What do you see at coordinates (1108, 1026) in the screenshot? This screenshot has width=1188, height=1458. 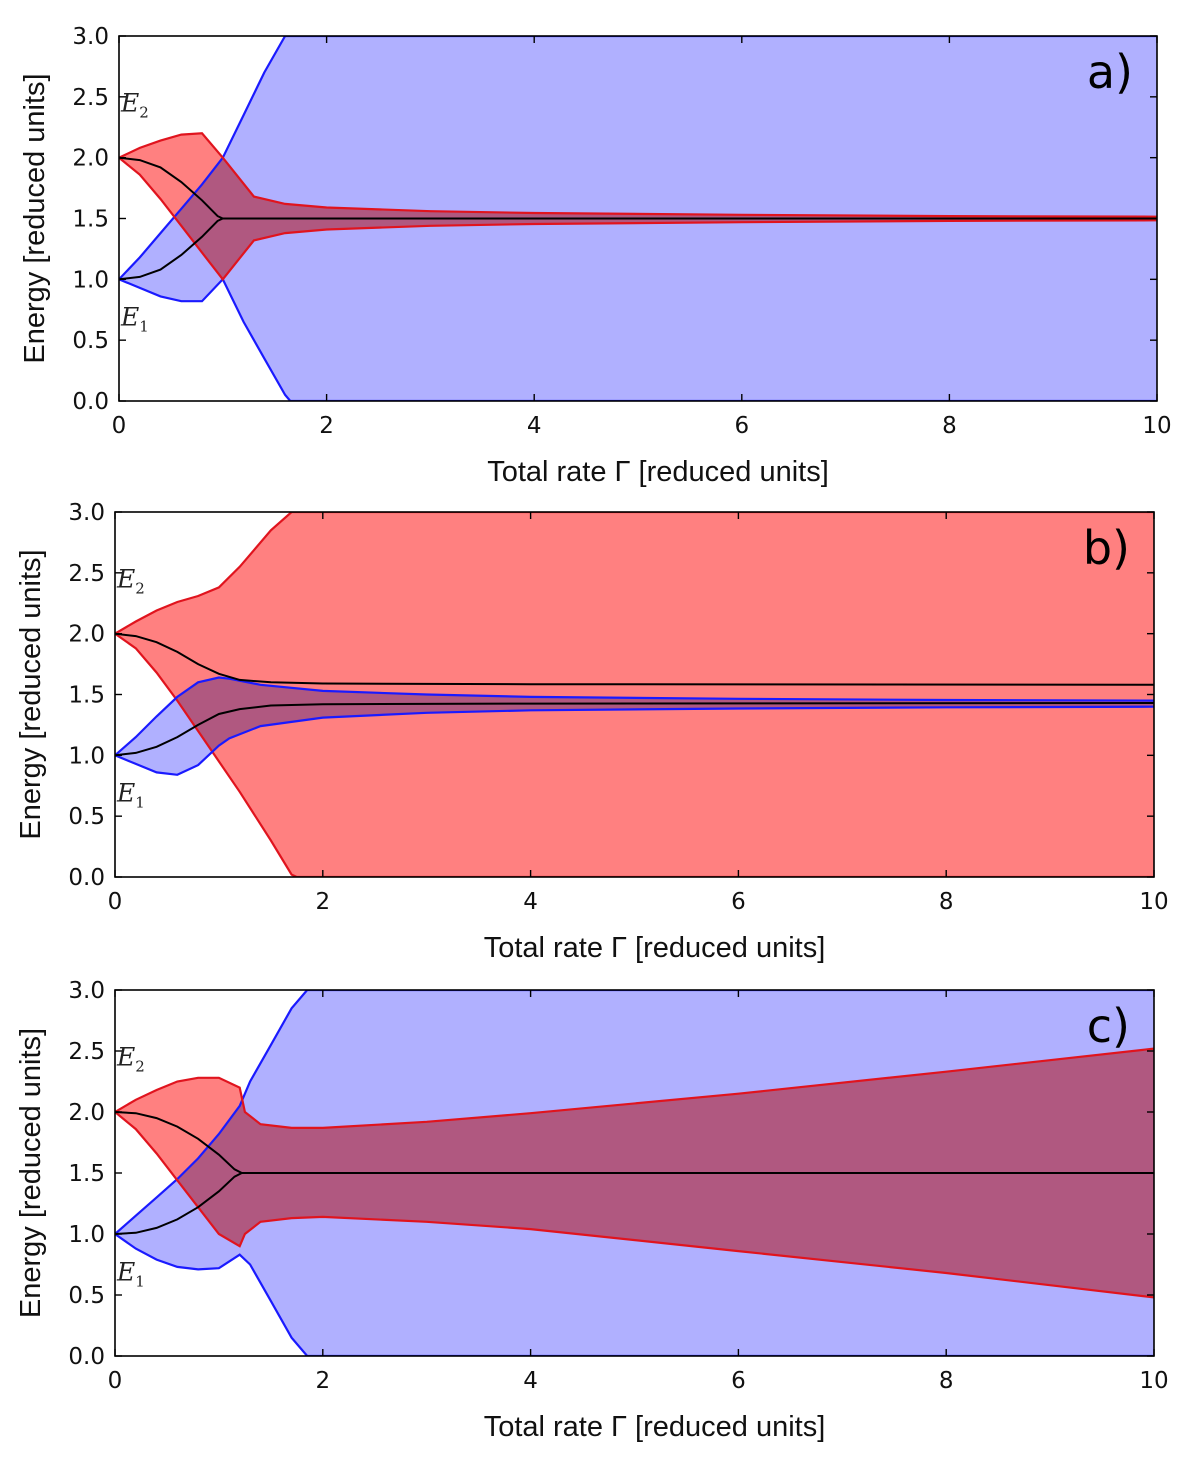 I see `panel-label: c)` at bounding box center [1108, 1026].